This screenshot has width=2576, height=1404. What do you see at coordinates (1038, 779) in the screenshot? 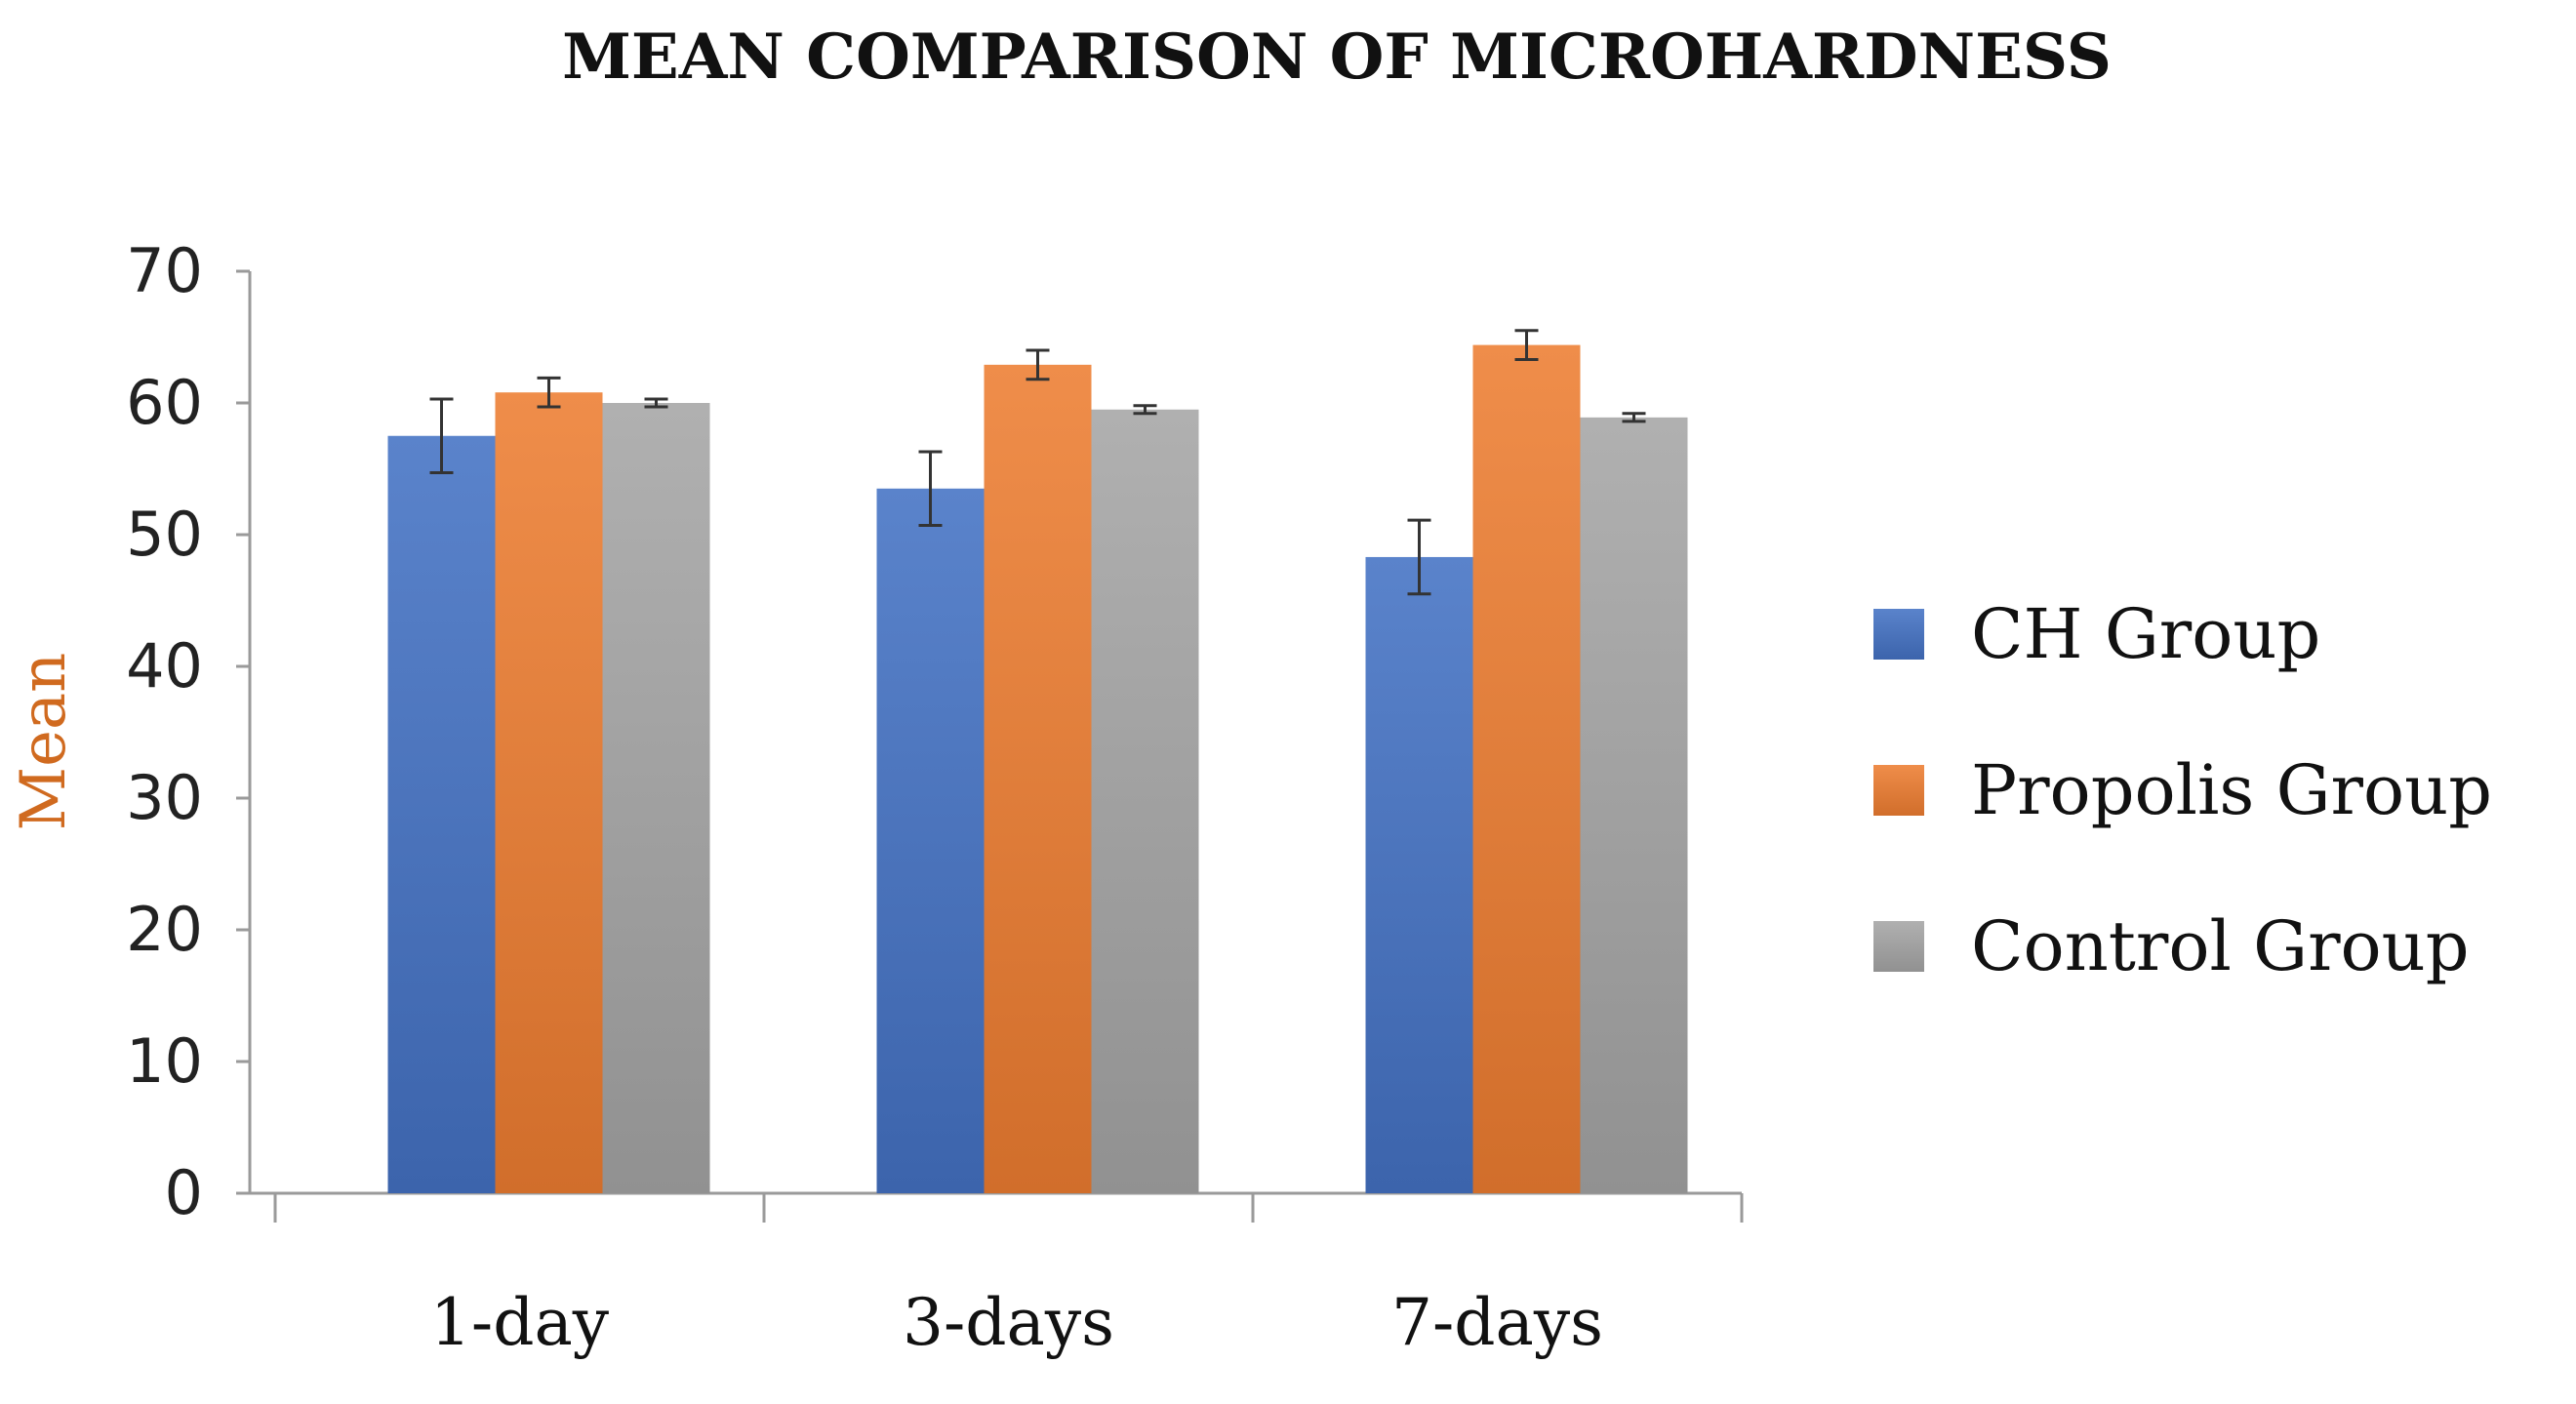
I see `bar-propolis-group-3-days` at bounding box center [1038, 779].